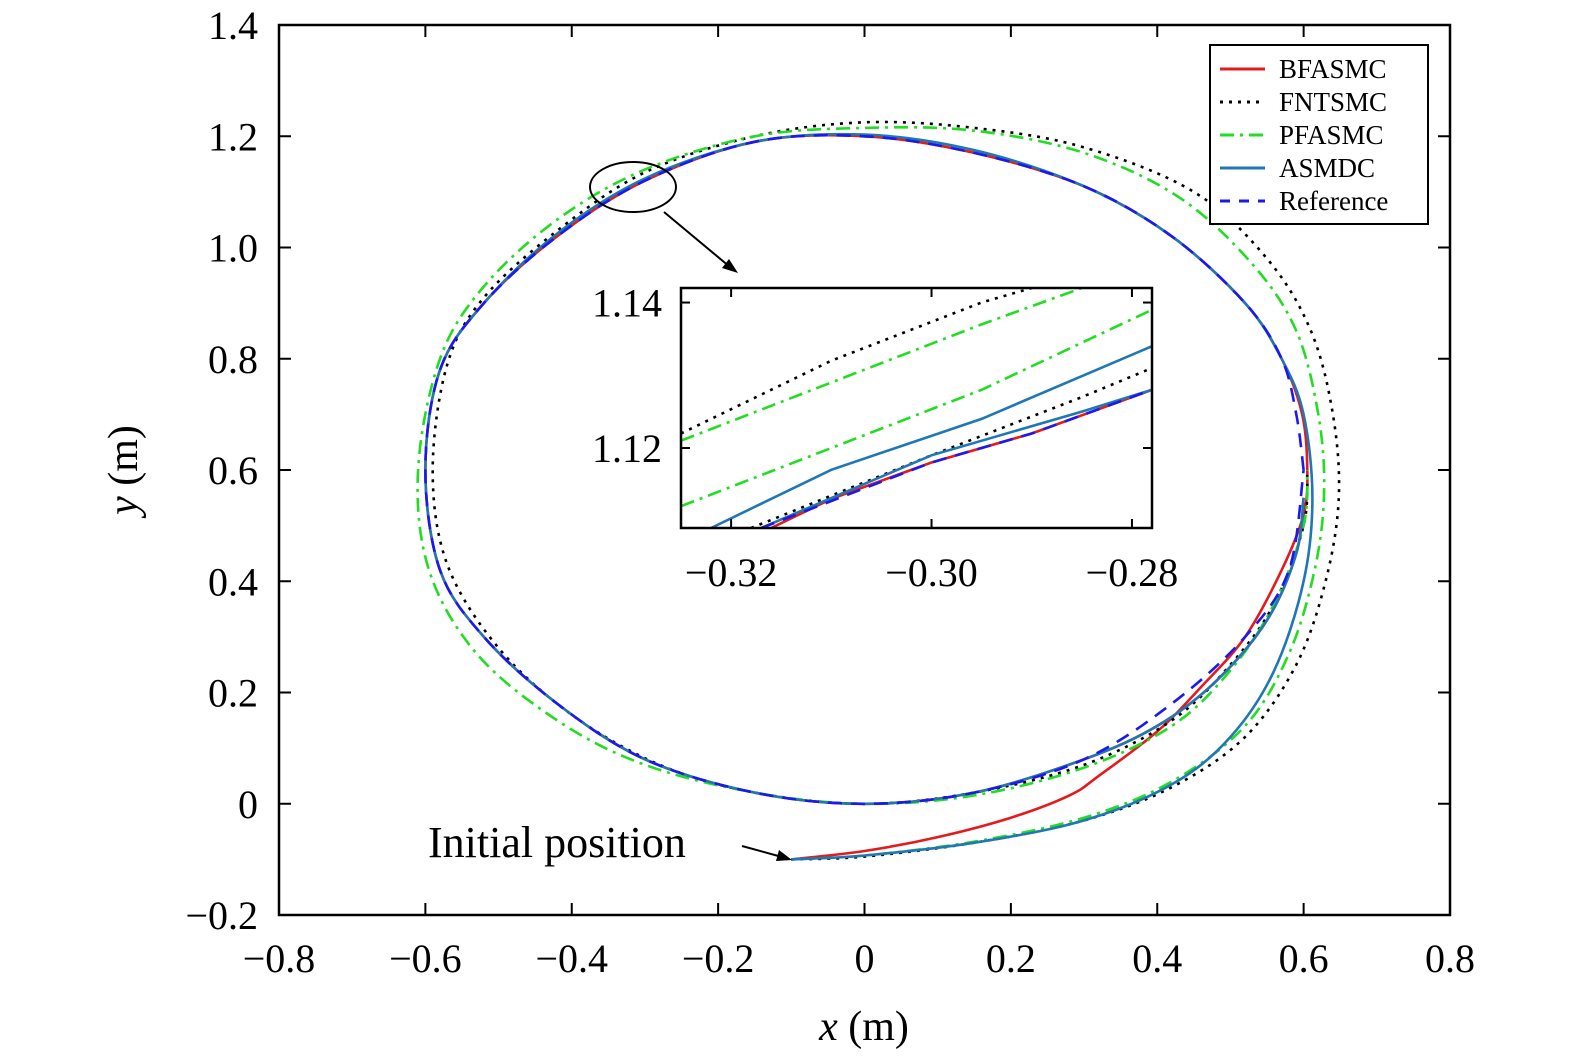  What do you see at coordinates (557, 842) in the screenshot?
I see `initial-position-label: Initial position` at bounding box center [557, 842].